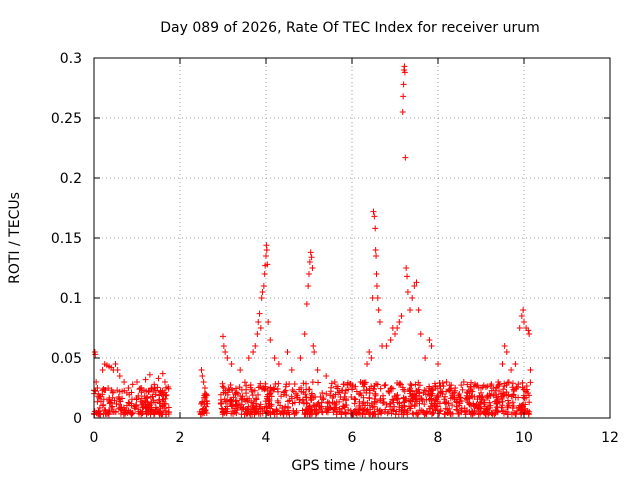  I want to click on y-tick-label: 0.1, so click(71, 299).